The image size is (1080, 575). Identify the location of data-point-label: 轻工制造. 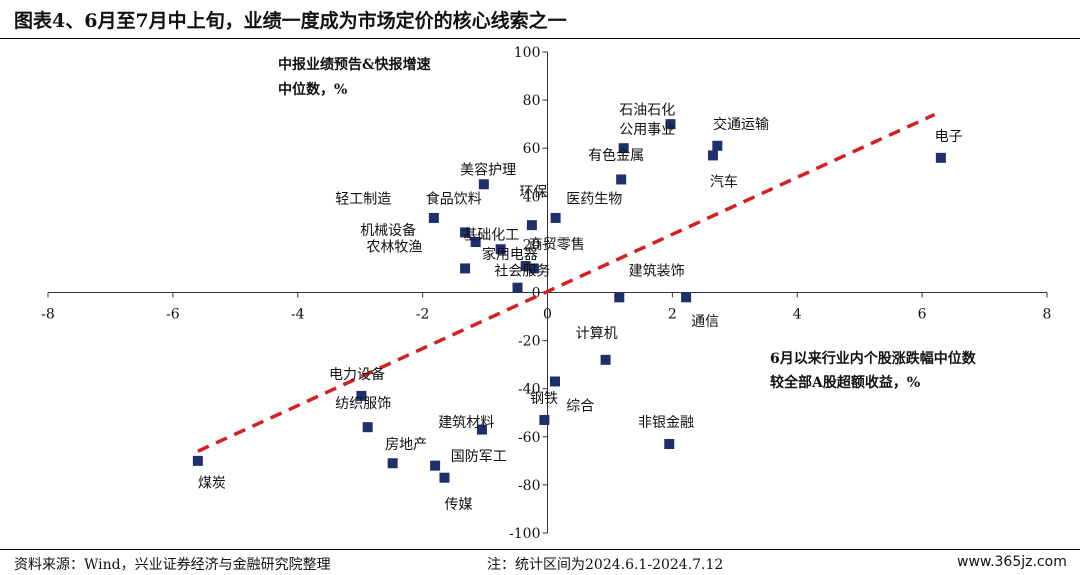
(363, 200).